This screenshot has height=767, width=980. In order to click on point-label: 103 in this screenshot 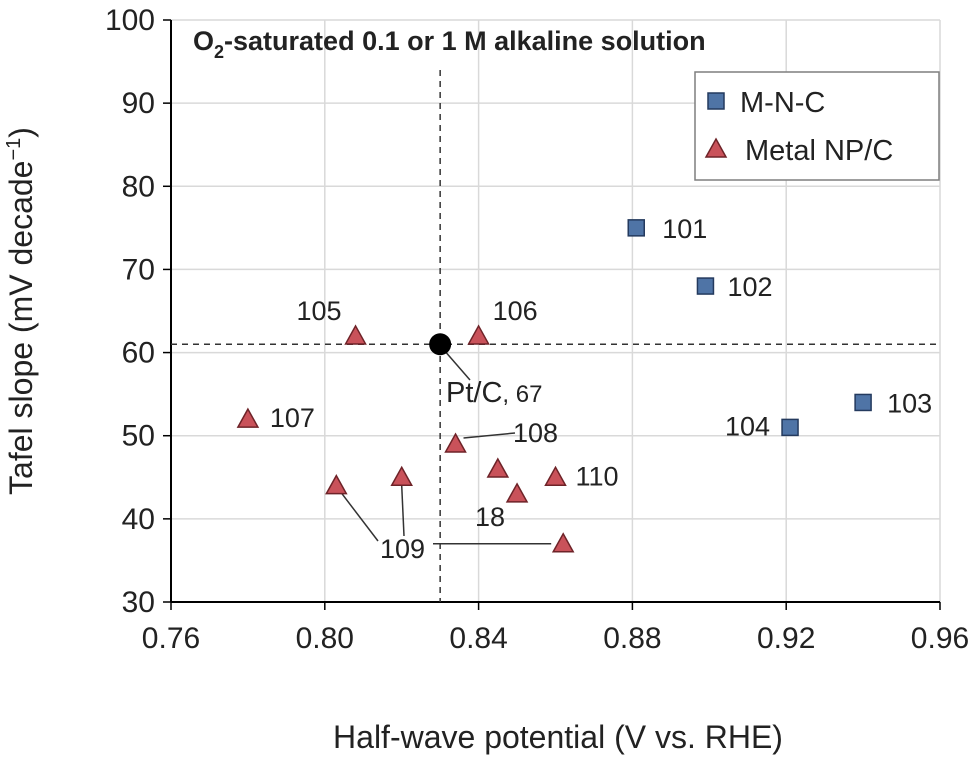, I will do `click(909, 403)`.